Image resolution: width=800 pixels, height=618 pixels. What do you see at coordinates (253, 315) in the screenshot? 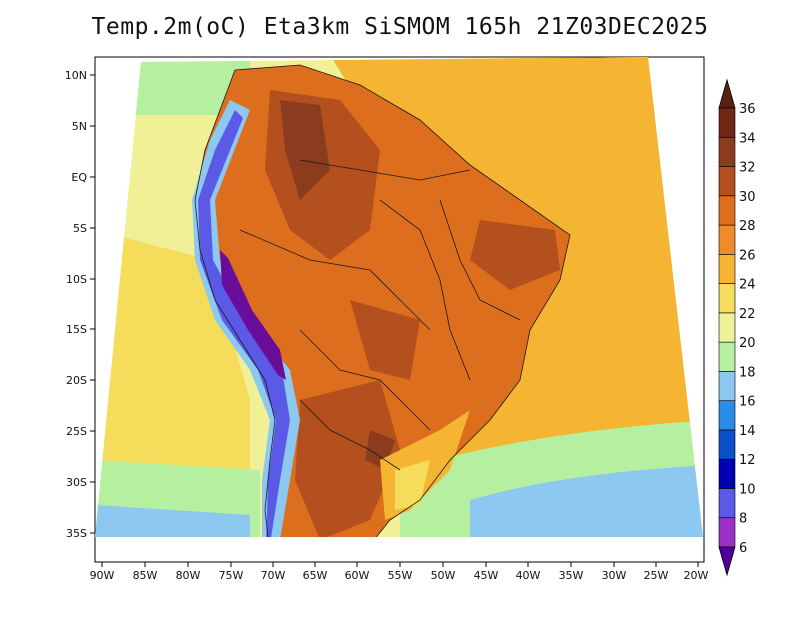
I see `andes-6c-altiplano` at bounding box center [253, 315].